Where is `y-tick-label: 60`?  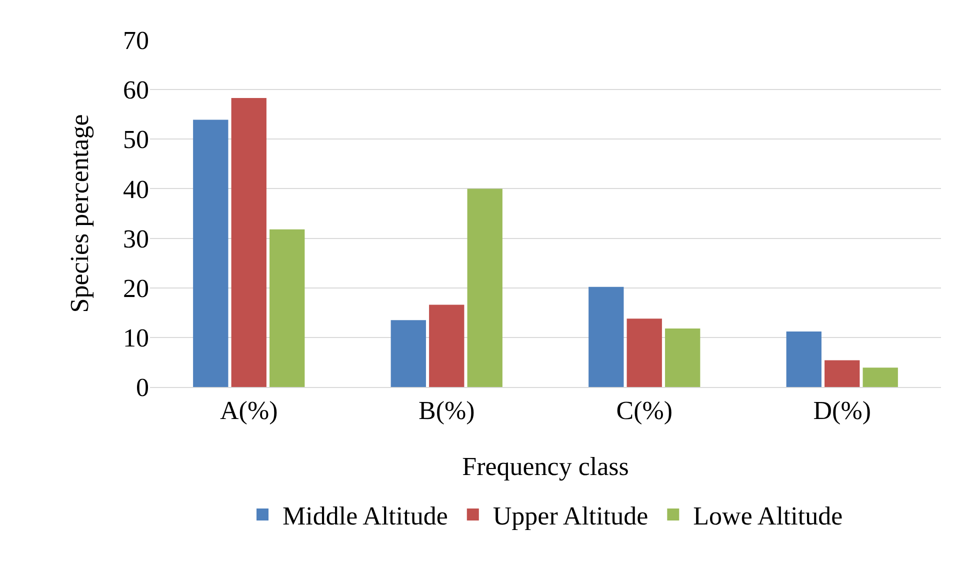
y-tick-label: 60 is located at coordinates (136, 90).